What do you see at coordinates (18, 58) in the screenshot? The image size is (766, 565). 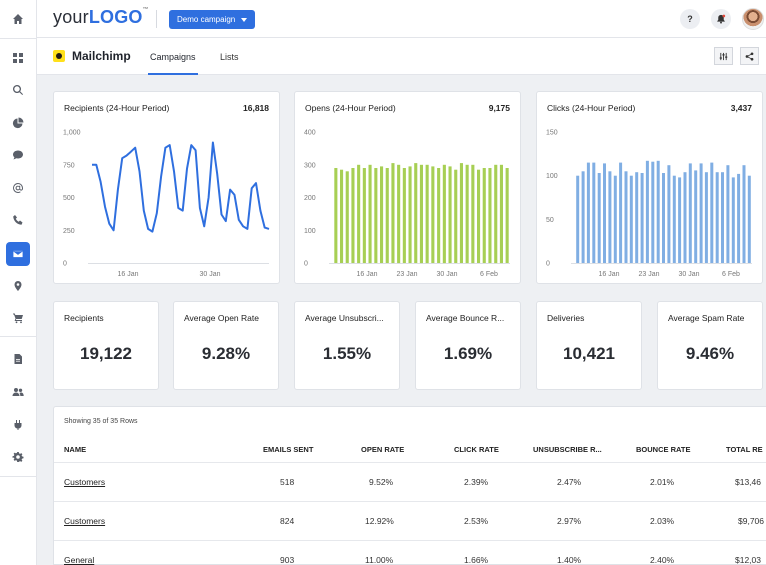 I see `dashboard-grid-icon` at bounding box center [18, 58].